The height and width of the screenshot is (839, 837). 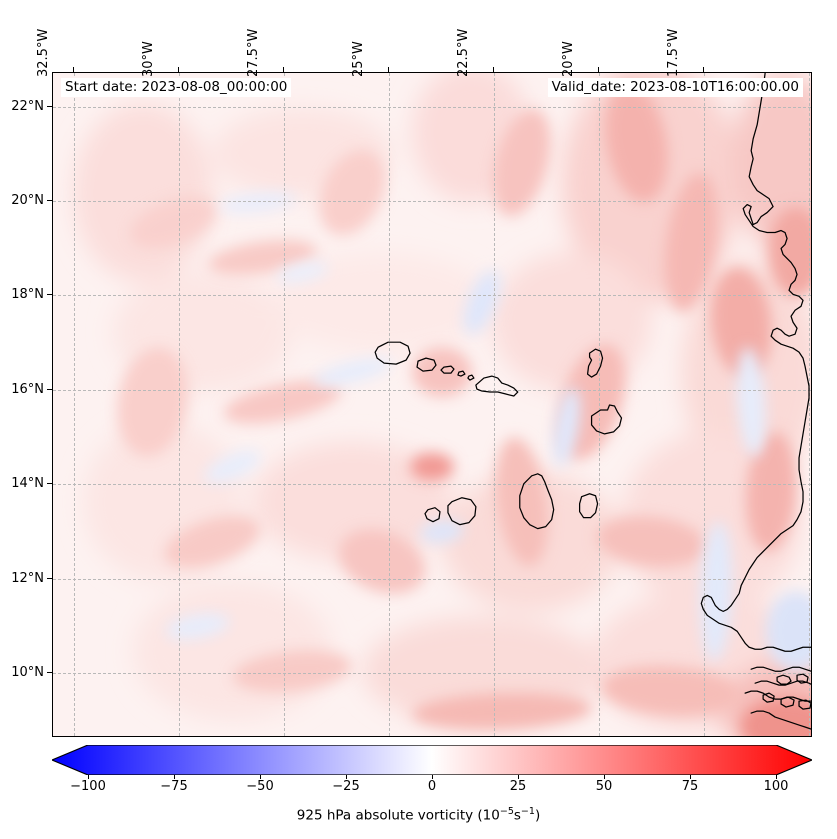 What do you see at coordinates (432, 786) in the screenshot?
I see `colorbar-tick-label: 0` at bounding box center [432, 786].